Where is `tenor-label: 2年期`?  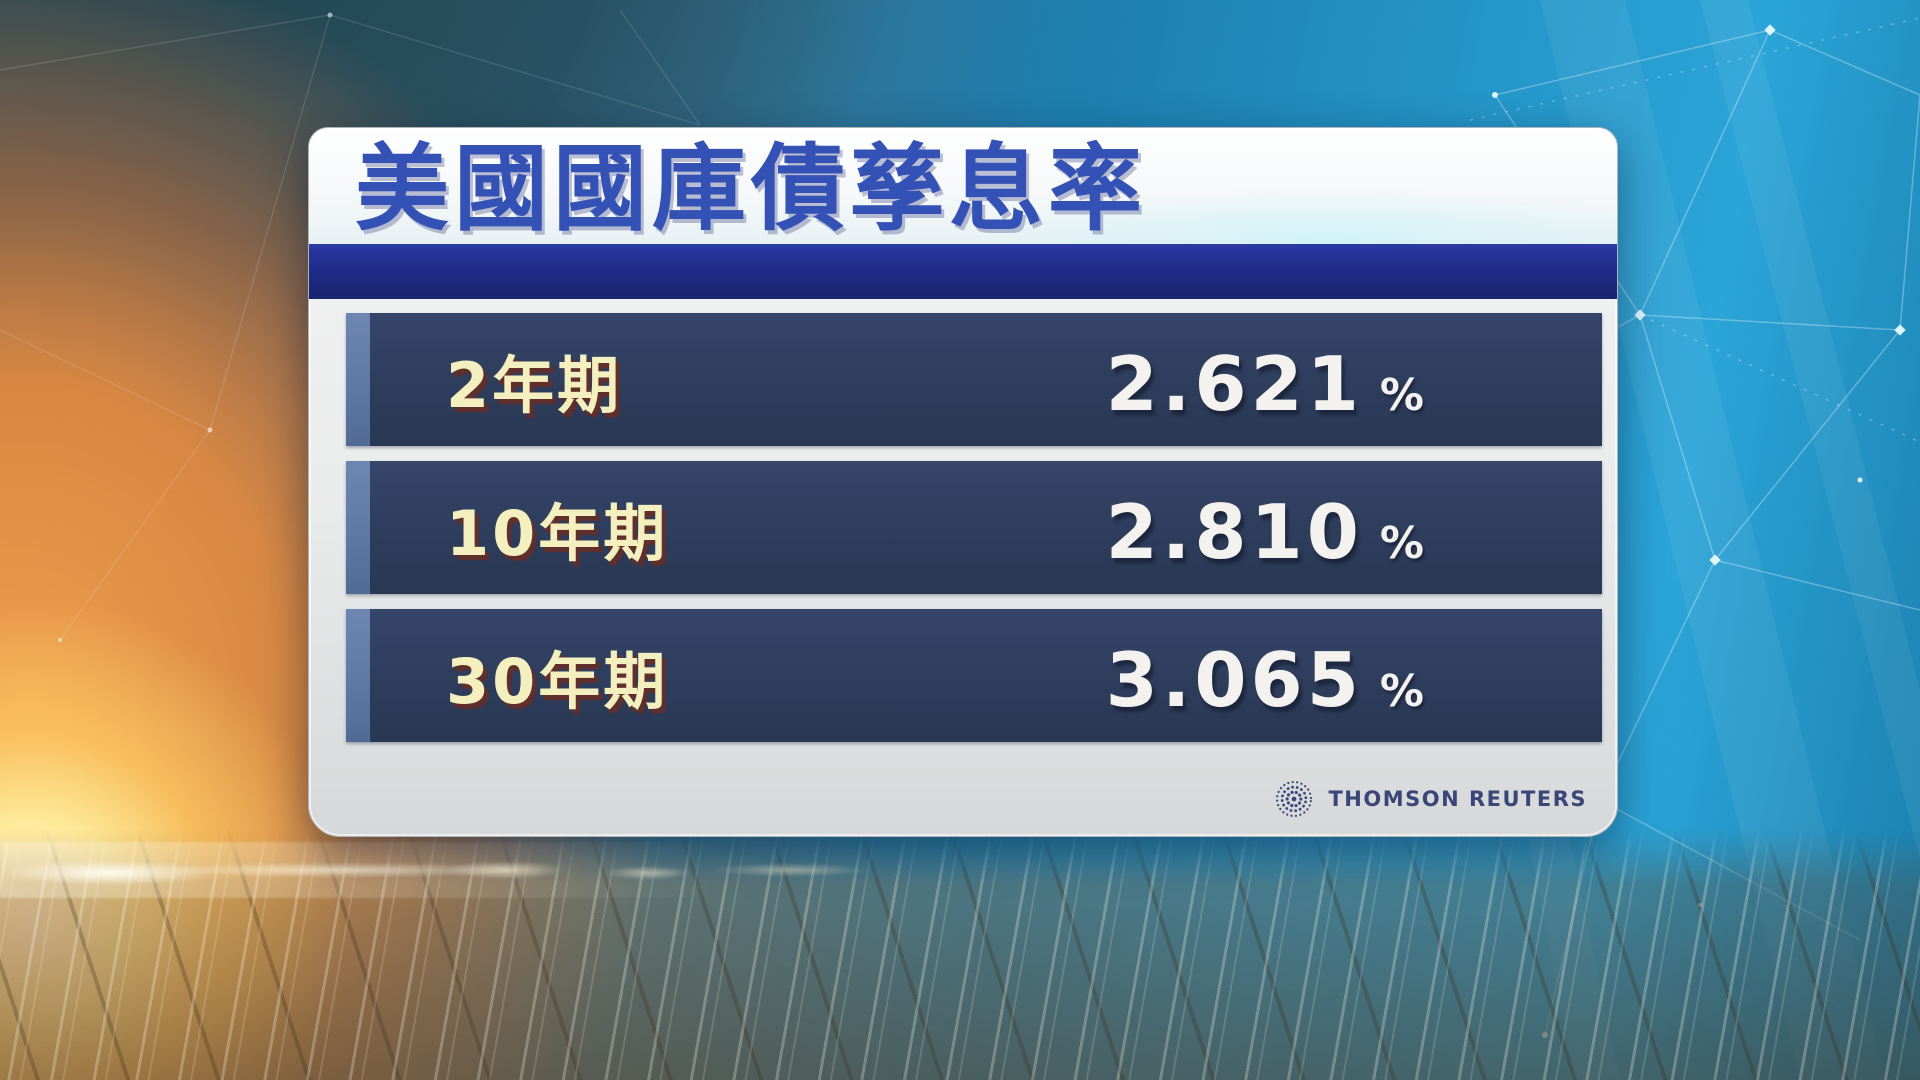 tenor-label: 2年期 is located at coordinates (534, 385).